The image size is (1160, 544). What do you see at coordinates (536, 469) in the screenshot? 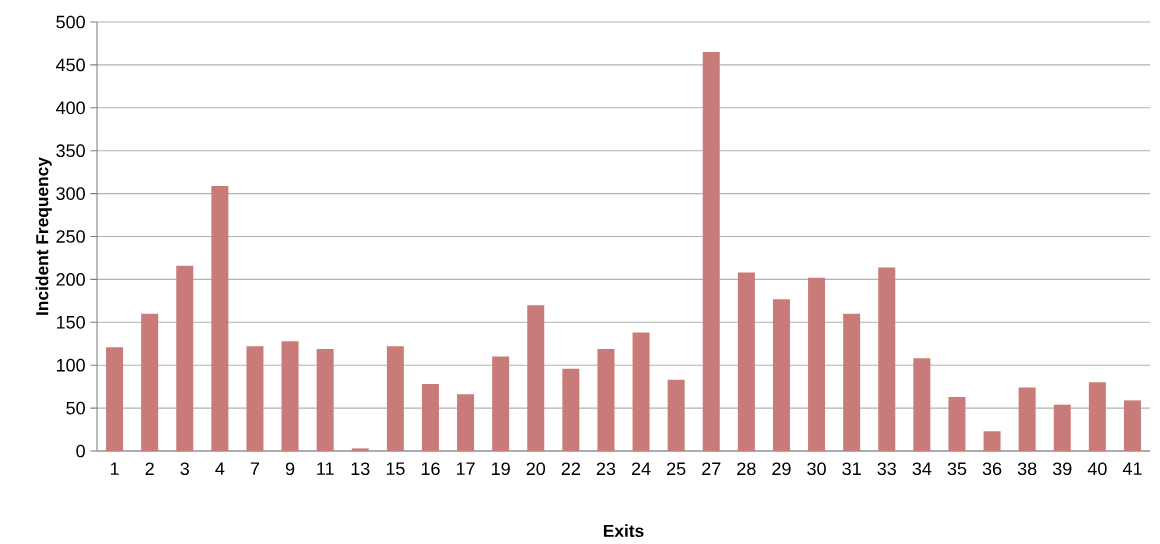
I see `x-tick-label: 20` at bounding box center [536, 469].